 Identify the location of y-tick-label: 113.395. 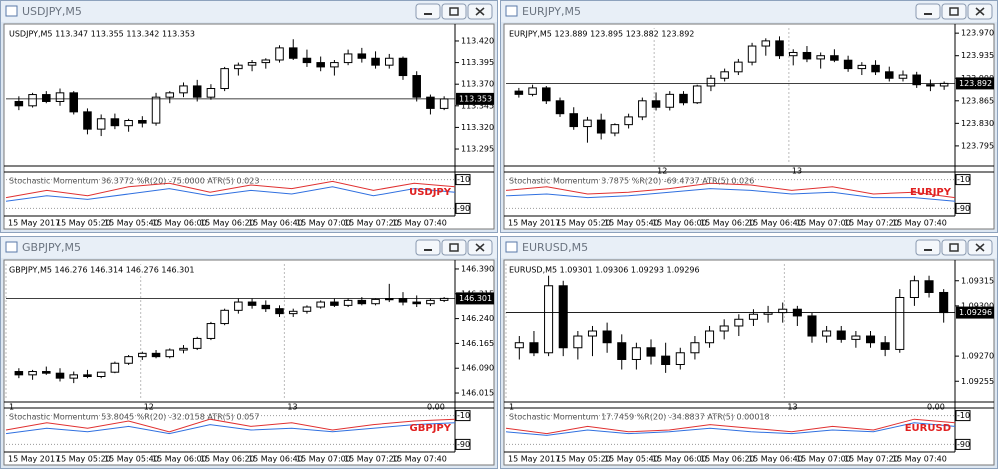
(477, 62).